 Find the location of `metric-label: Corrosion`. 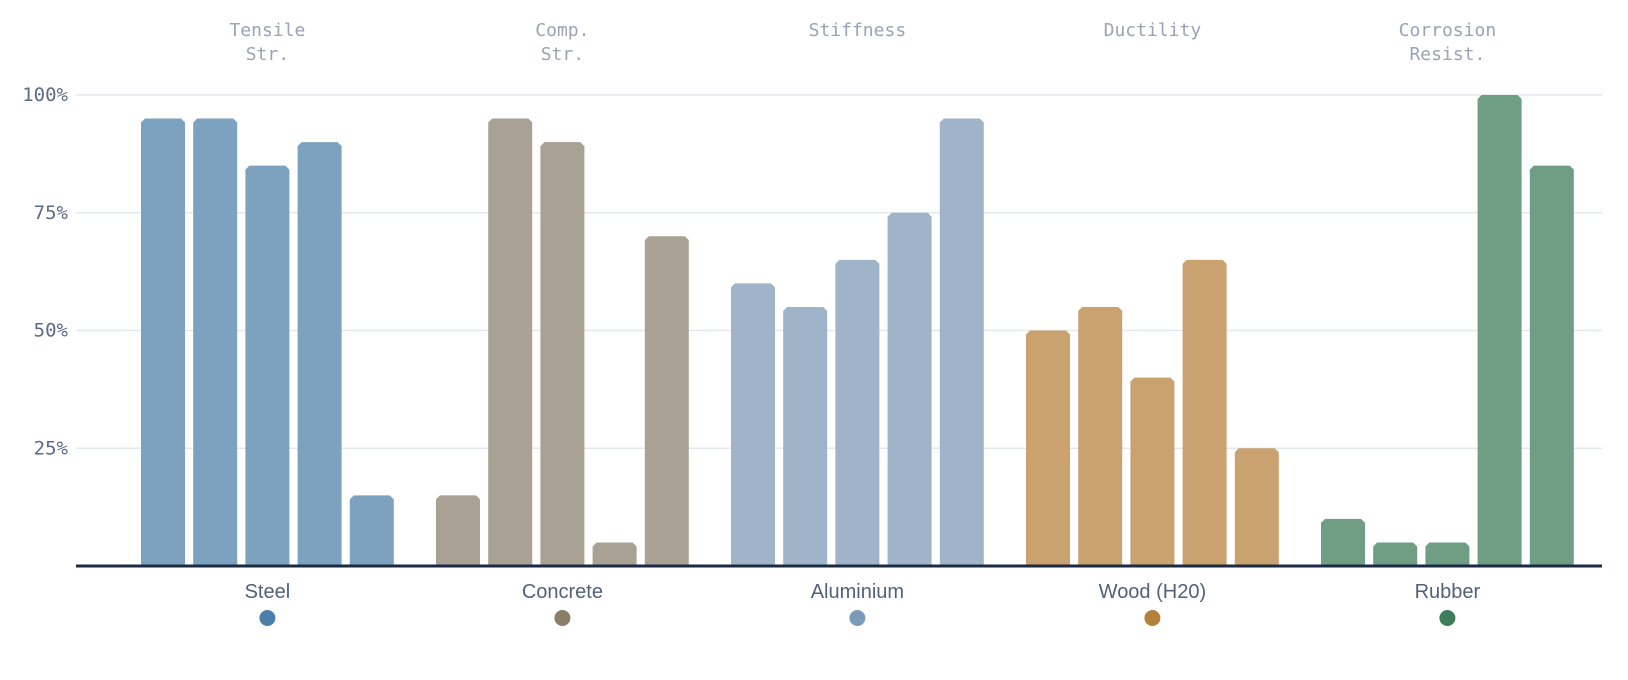

metric-label: Corrosion is located at coordinates (1448, 30).